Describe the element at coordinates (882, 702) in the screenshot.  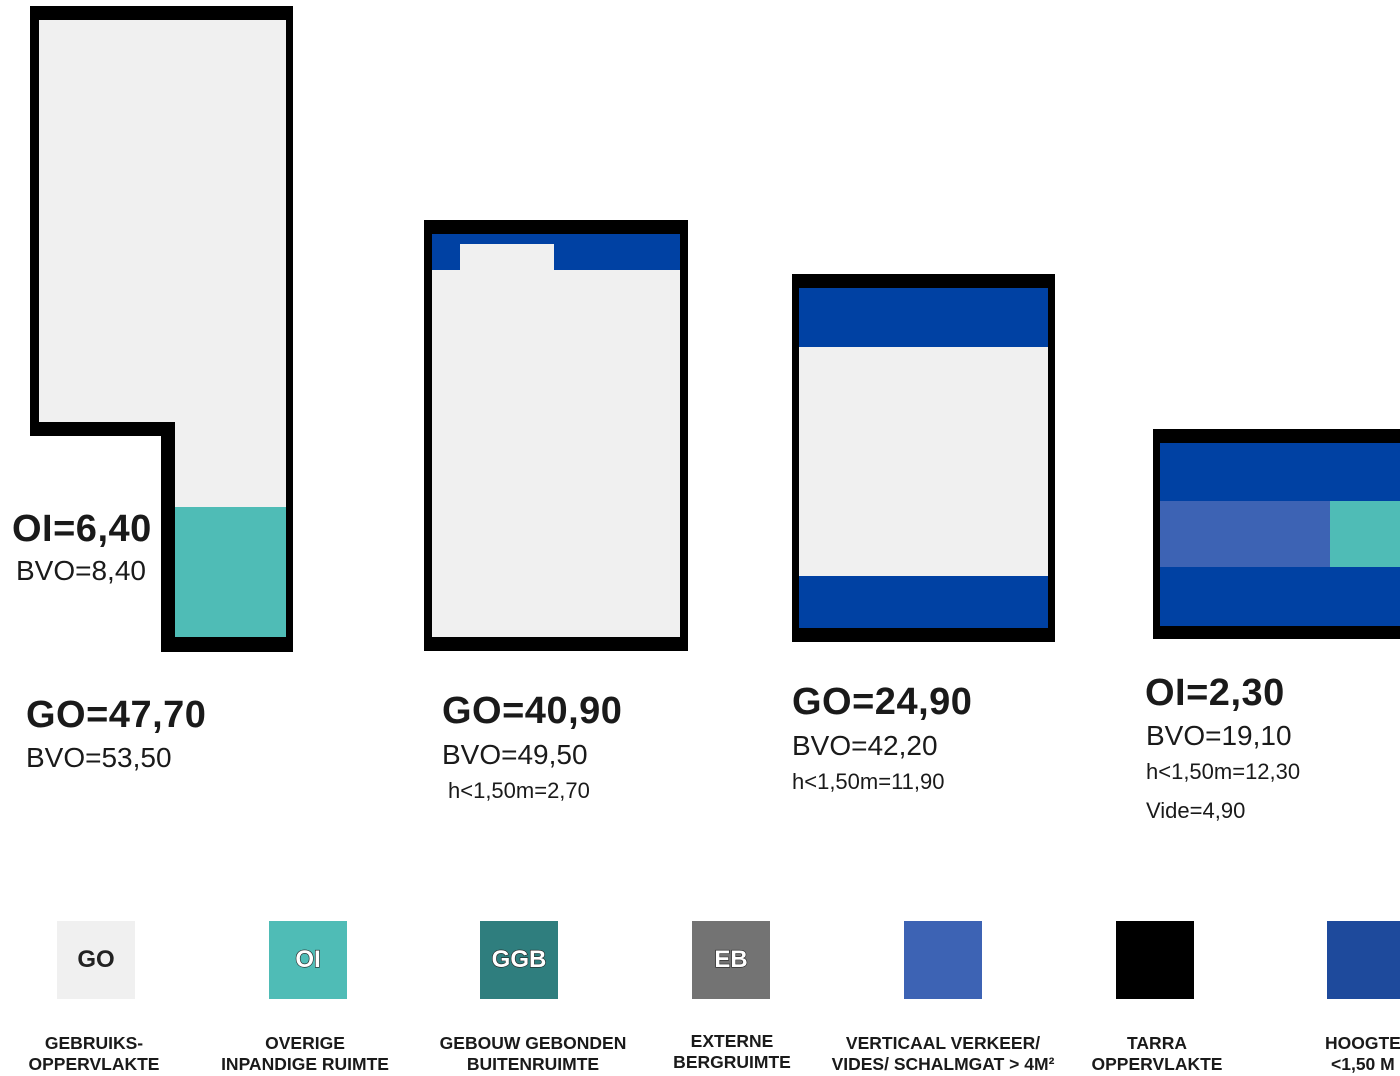
I see `room-3-go-label: GO=24,90` at that location.